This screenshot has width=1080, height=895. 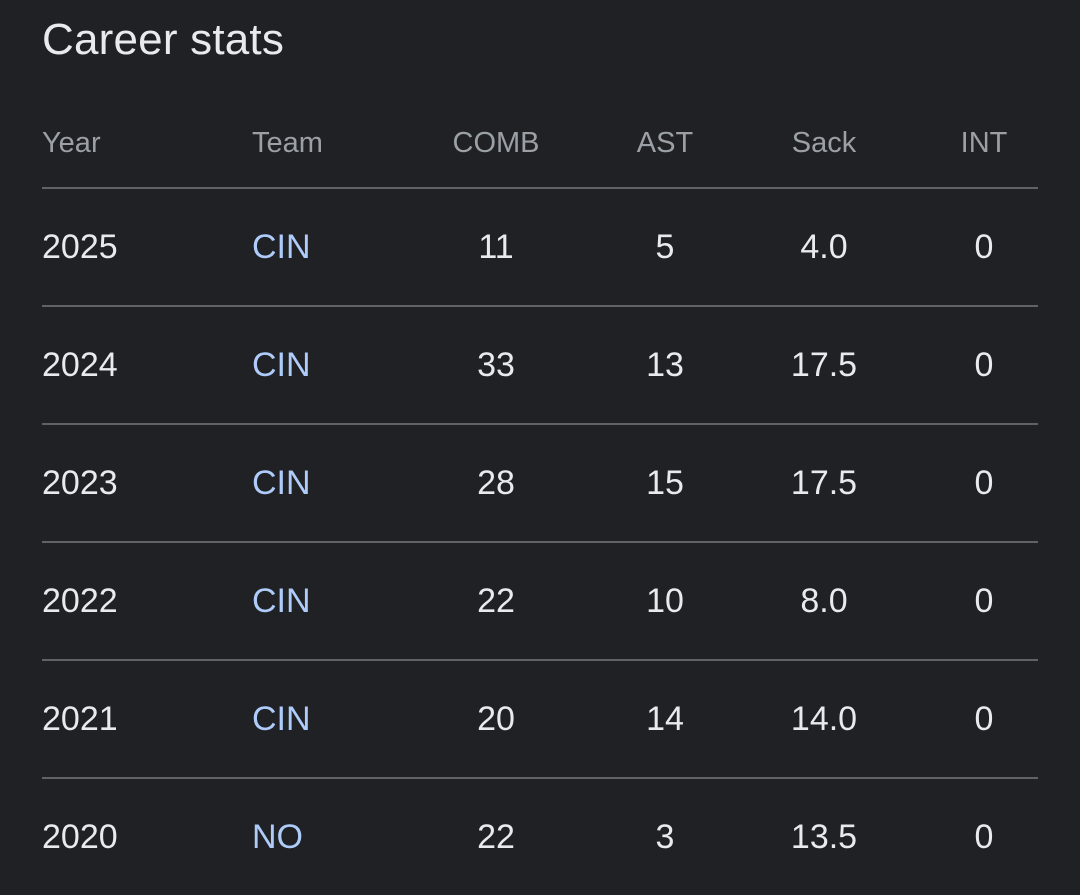 I want to click on table-row: 2023 CIN 28 15 17.5 0, so click(x=540, y=484).